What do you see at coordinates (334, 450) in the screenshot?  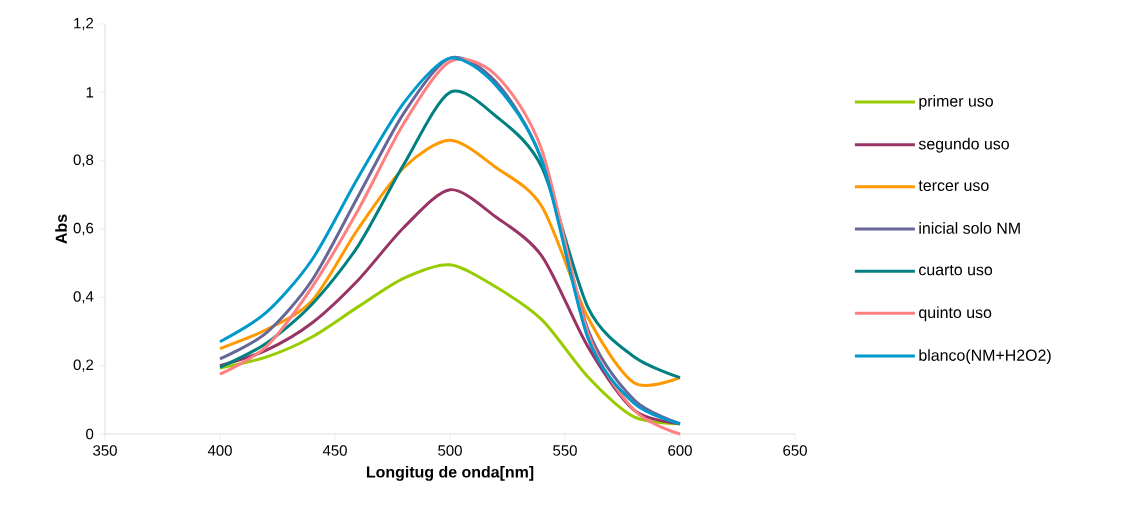 I see `x-tick-label: 450` at bounding box center [334, 450].